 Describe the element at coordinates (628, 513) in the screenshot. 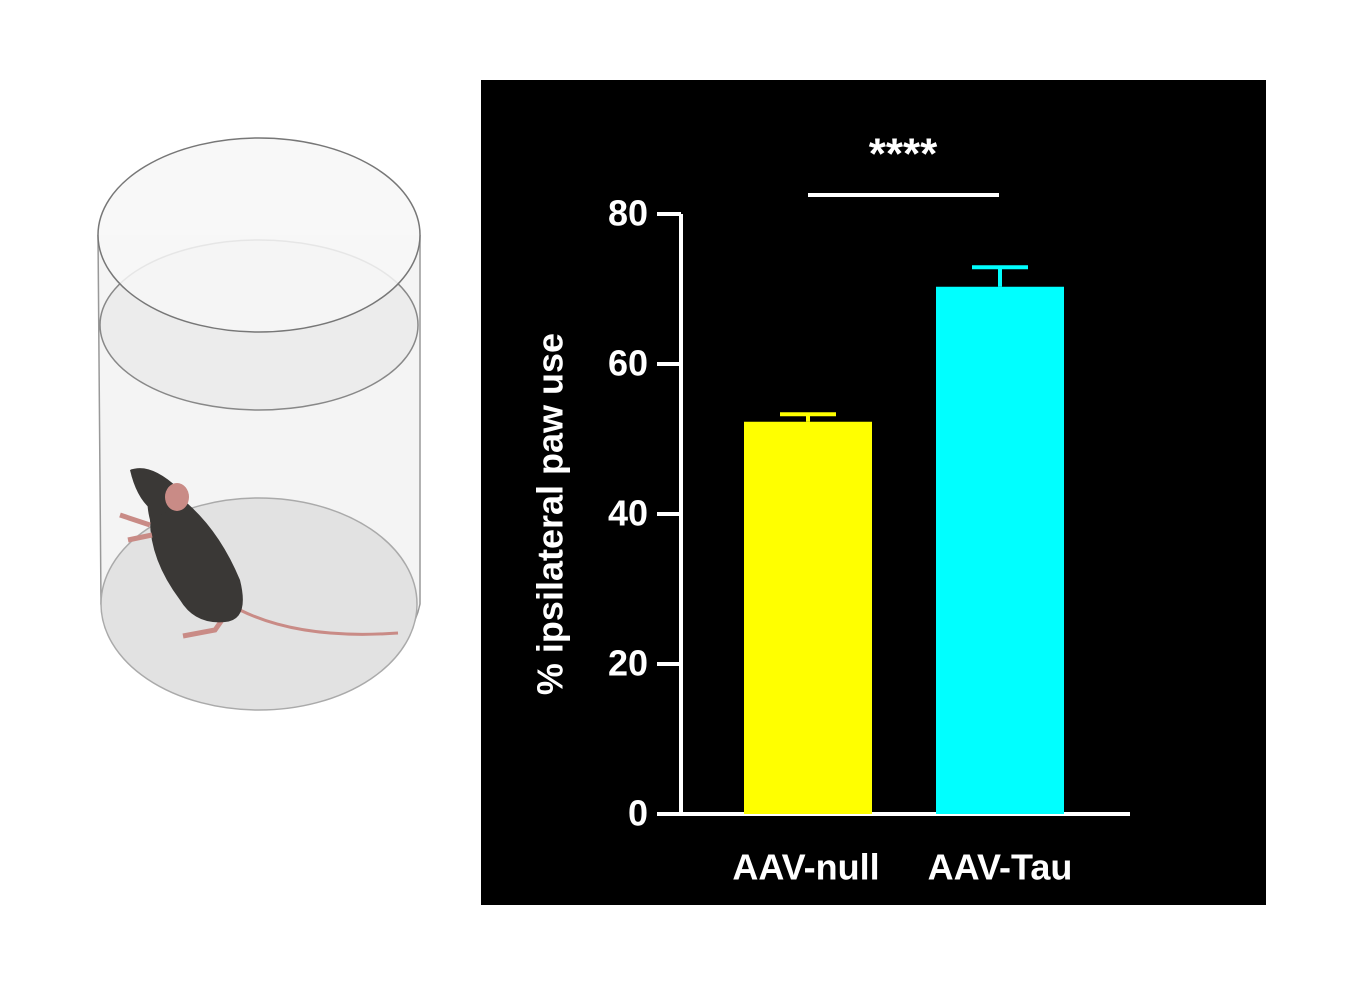

I see `y-tick-label: 40` at that location.